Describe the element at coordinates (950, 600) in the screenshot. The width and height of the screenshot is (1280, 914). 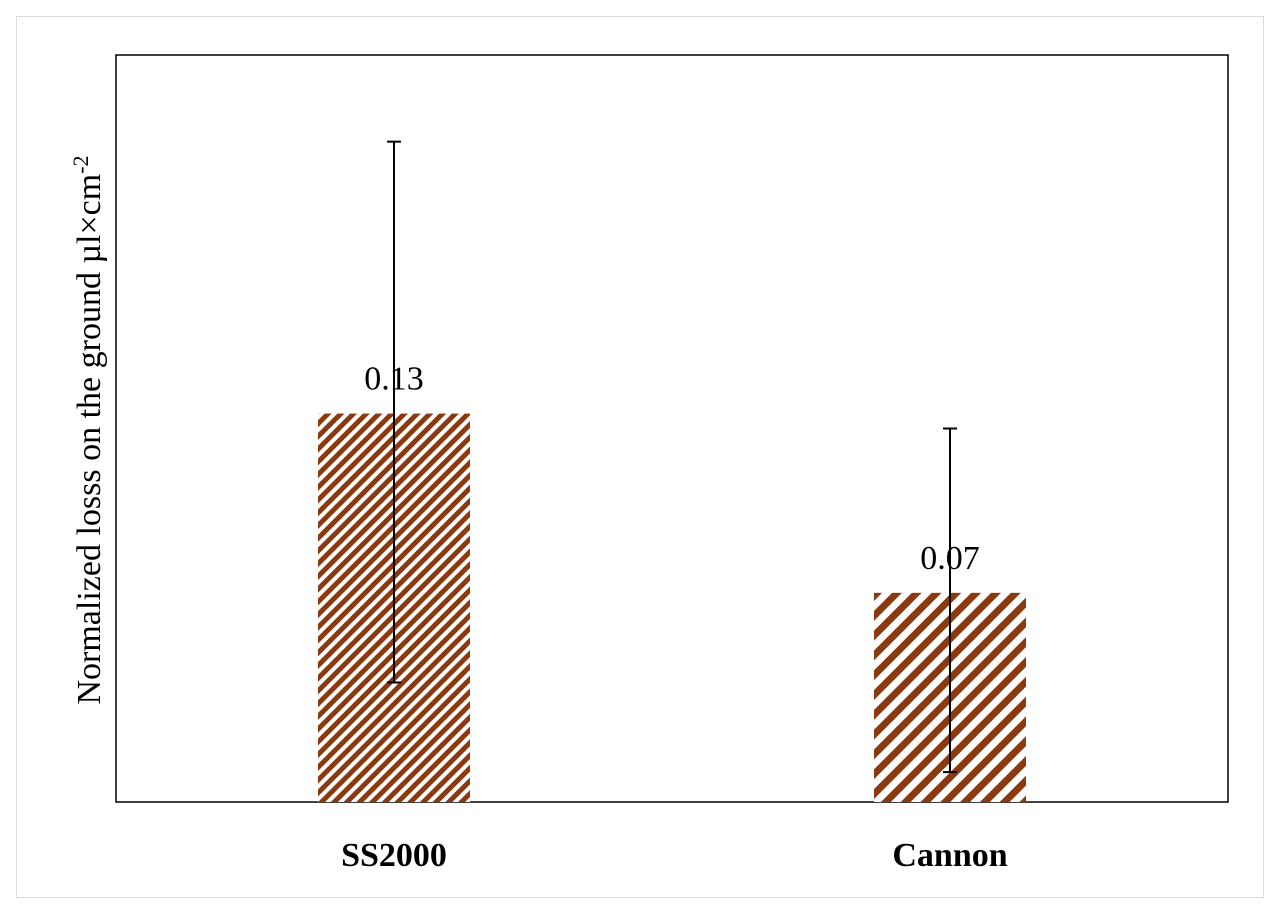
I see `error-bar-cannon` at that location.